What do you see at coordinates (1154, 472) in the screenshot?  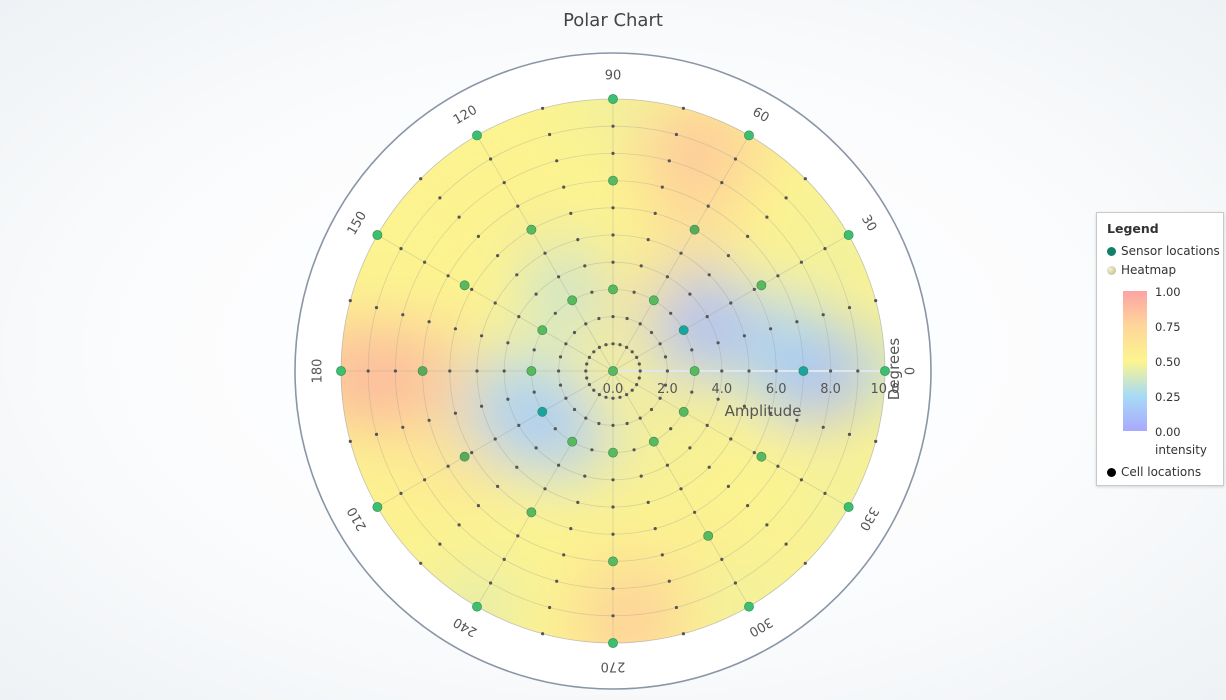 I see `legend-item-cell-locations: Cell locations` at bounding box center [1154, 472].